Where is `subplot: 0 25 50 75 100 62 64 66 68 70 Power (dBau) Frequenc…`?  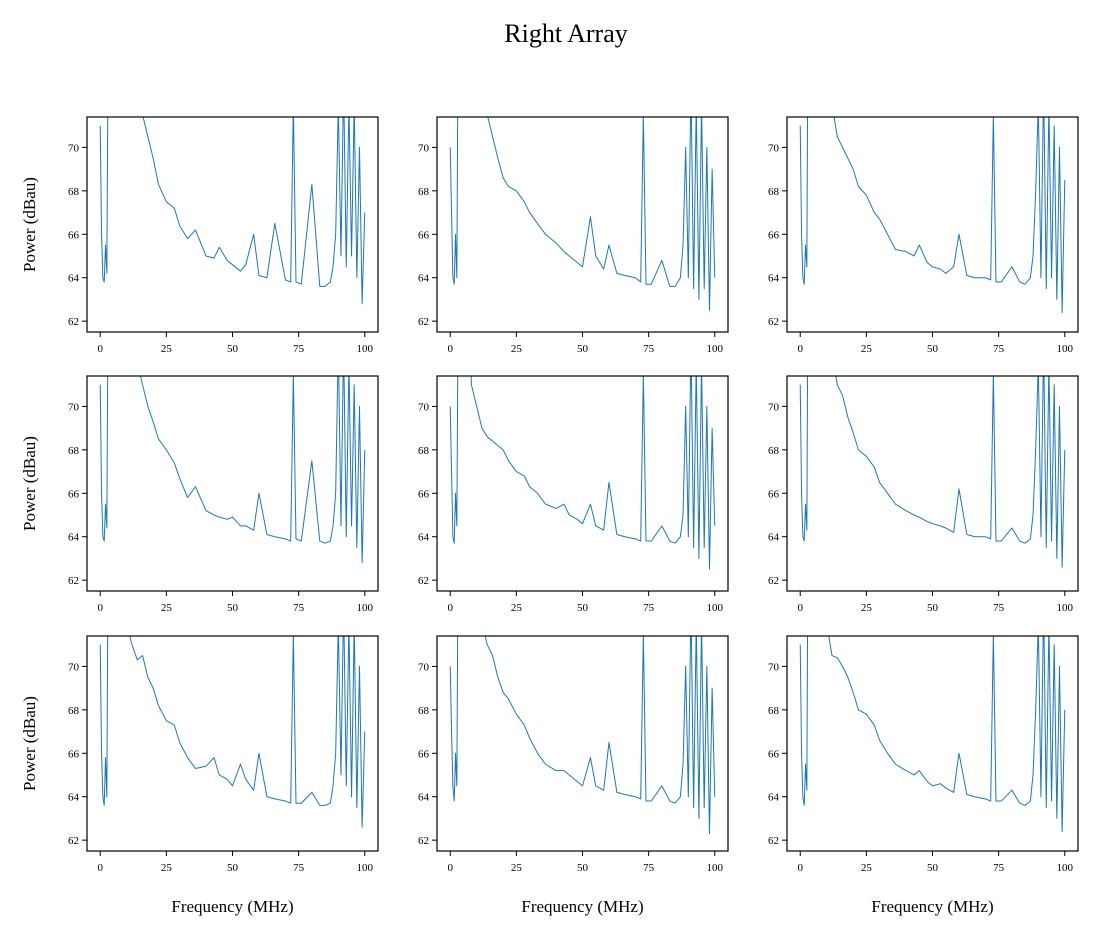 subplot: 0 25 50 75 100 62 64 66 68 70 Power (dBau) Frequenc… is located at coordinates (199, 775).